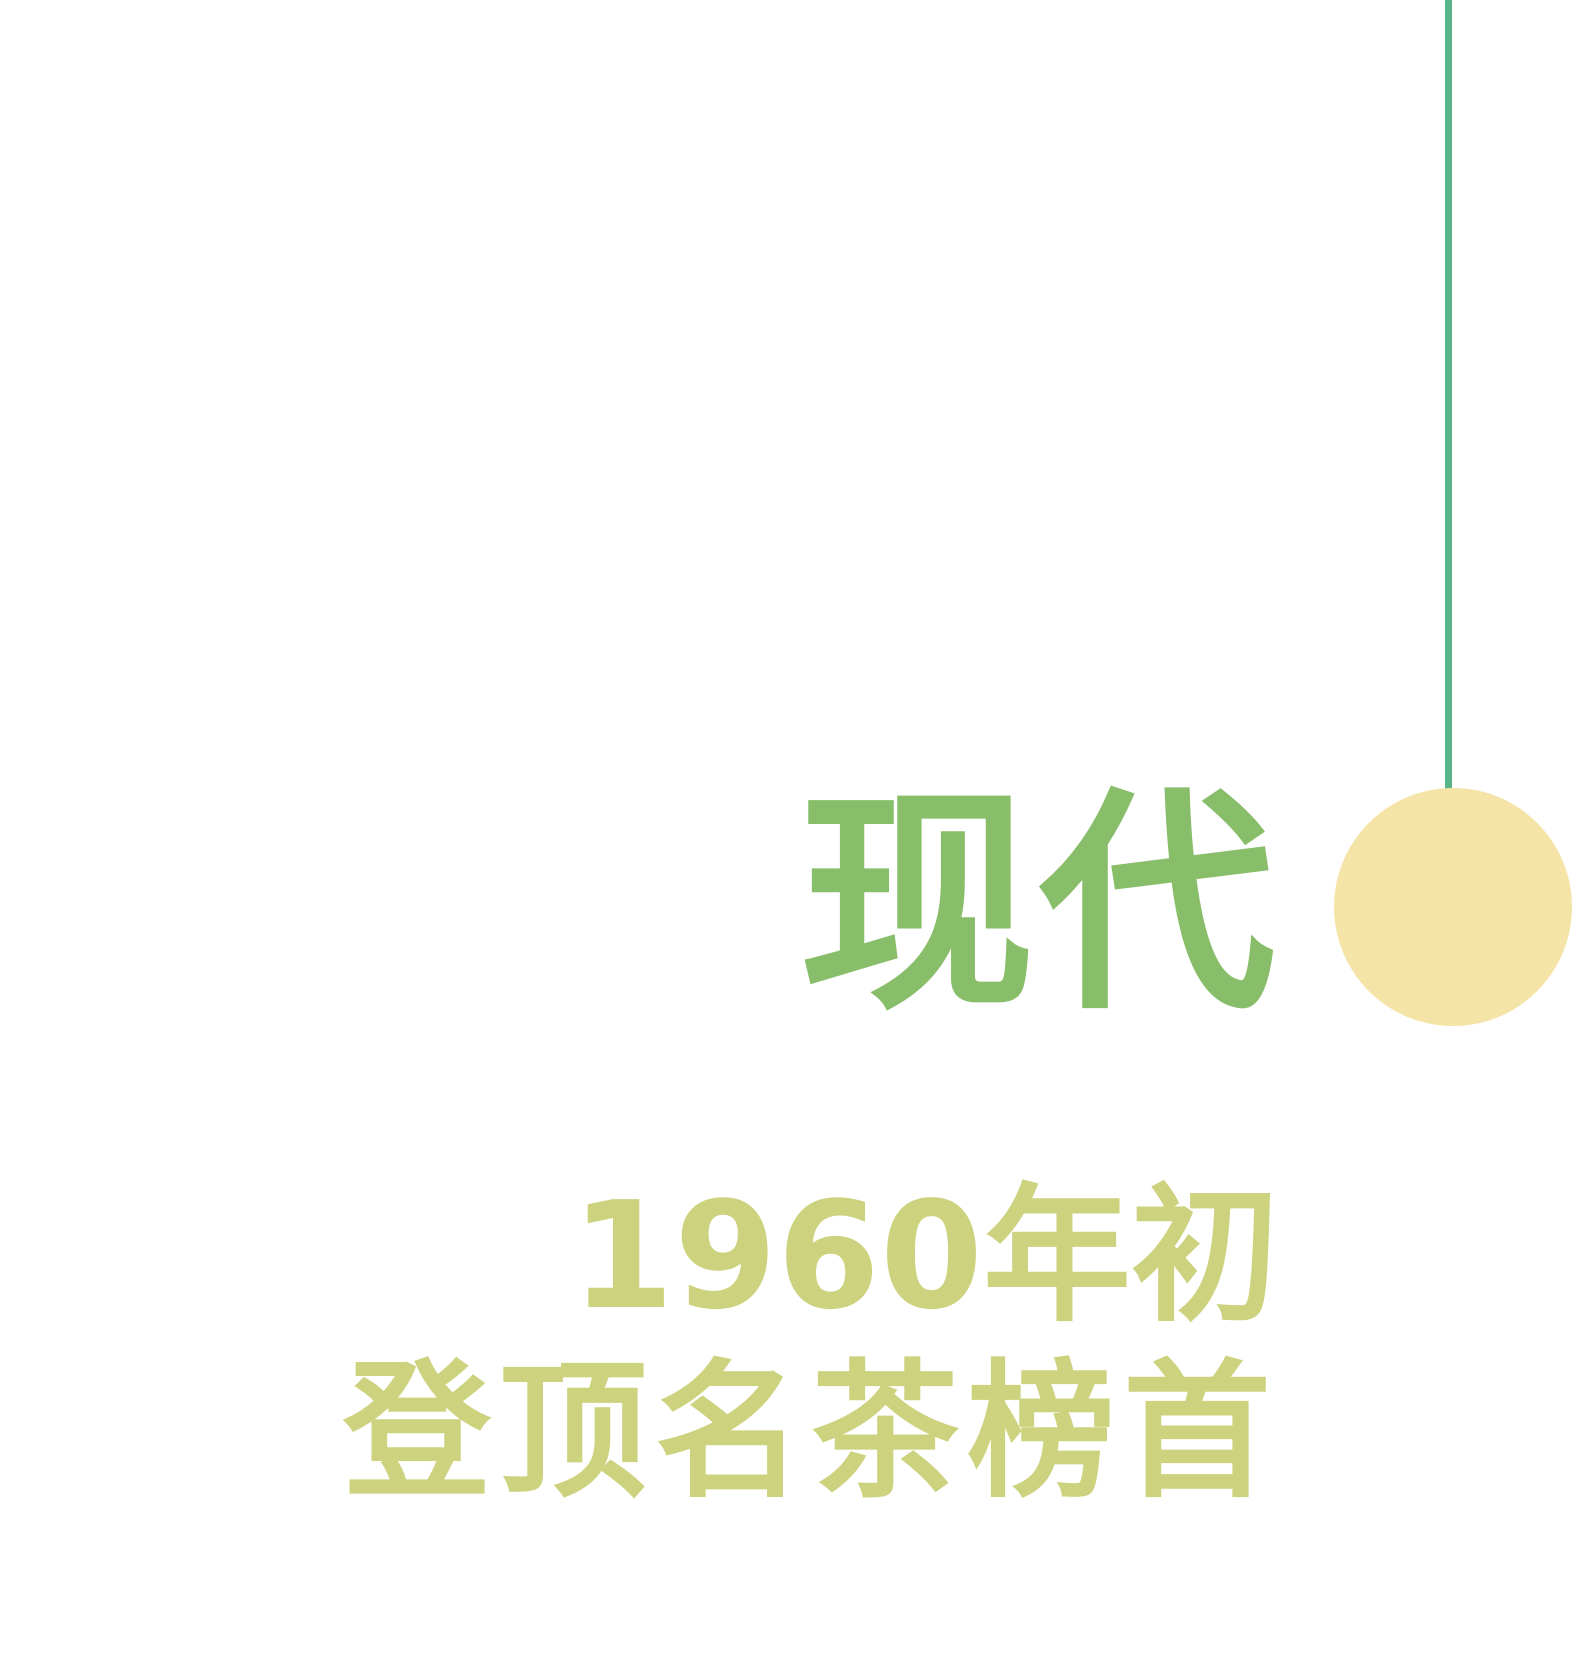 Image resolution: width=1579 pixels, height=1653 pixels. I want to click on event-description-line: 登顶名茶榜首, so click(811, 1432).